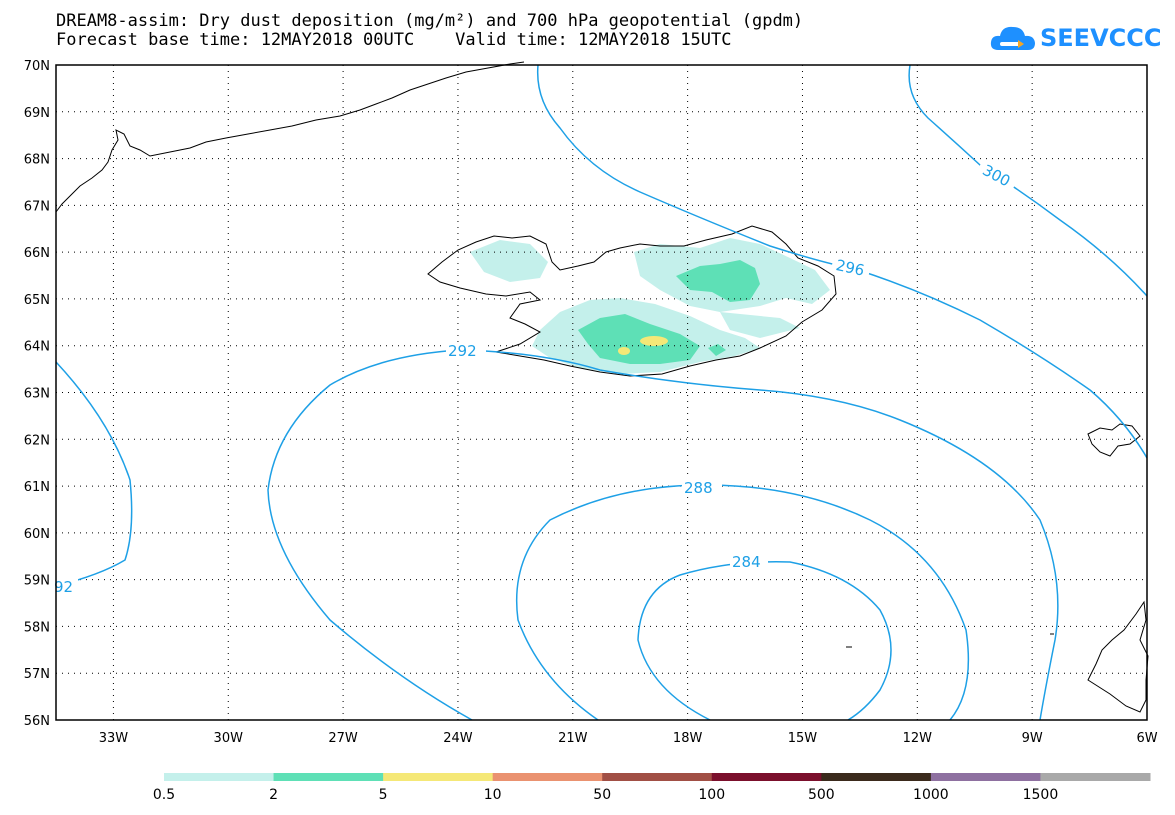 The width and height of the screenshot is (1175, 815). I want to click on contour-label-296: 296, so click(850, 268).